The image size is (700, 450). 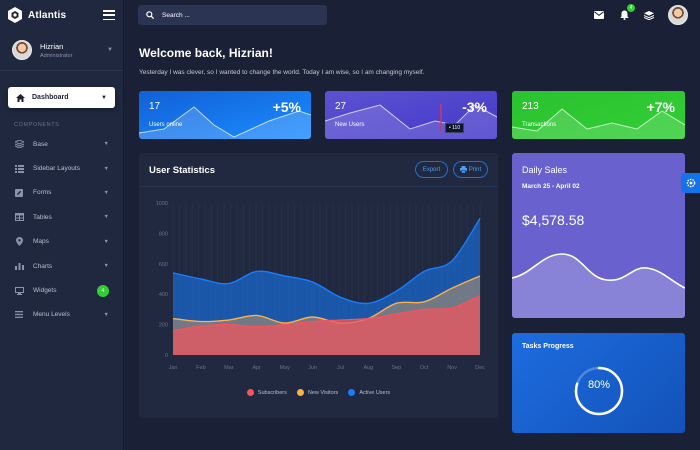 I want to click on stat-label: New Users, so click(x=350, y=125).